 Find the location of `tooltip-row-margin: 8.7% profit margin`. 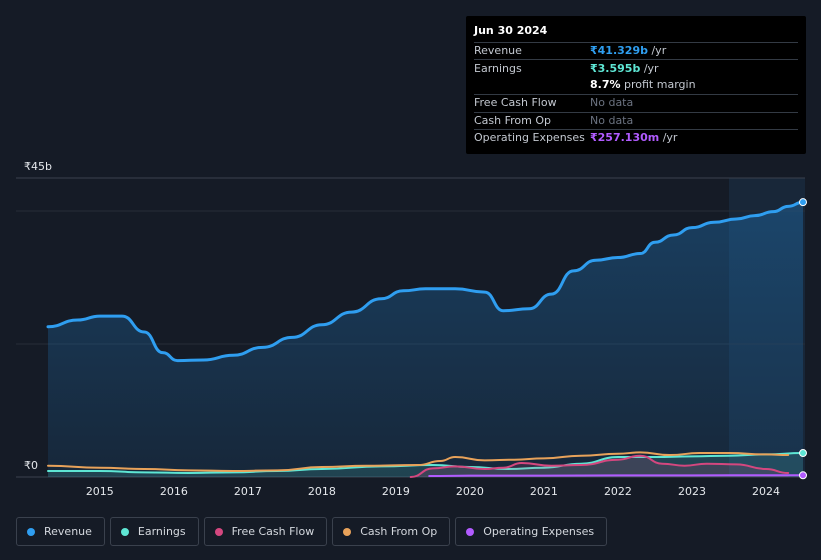

tooltip-row-margin: 8.7% profit margin is located at coordinates (636, 85).